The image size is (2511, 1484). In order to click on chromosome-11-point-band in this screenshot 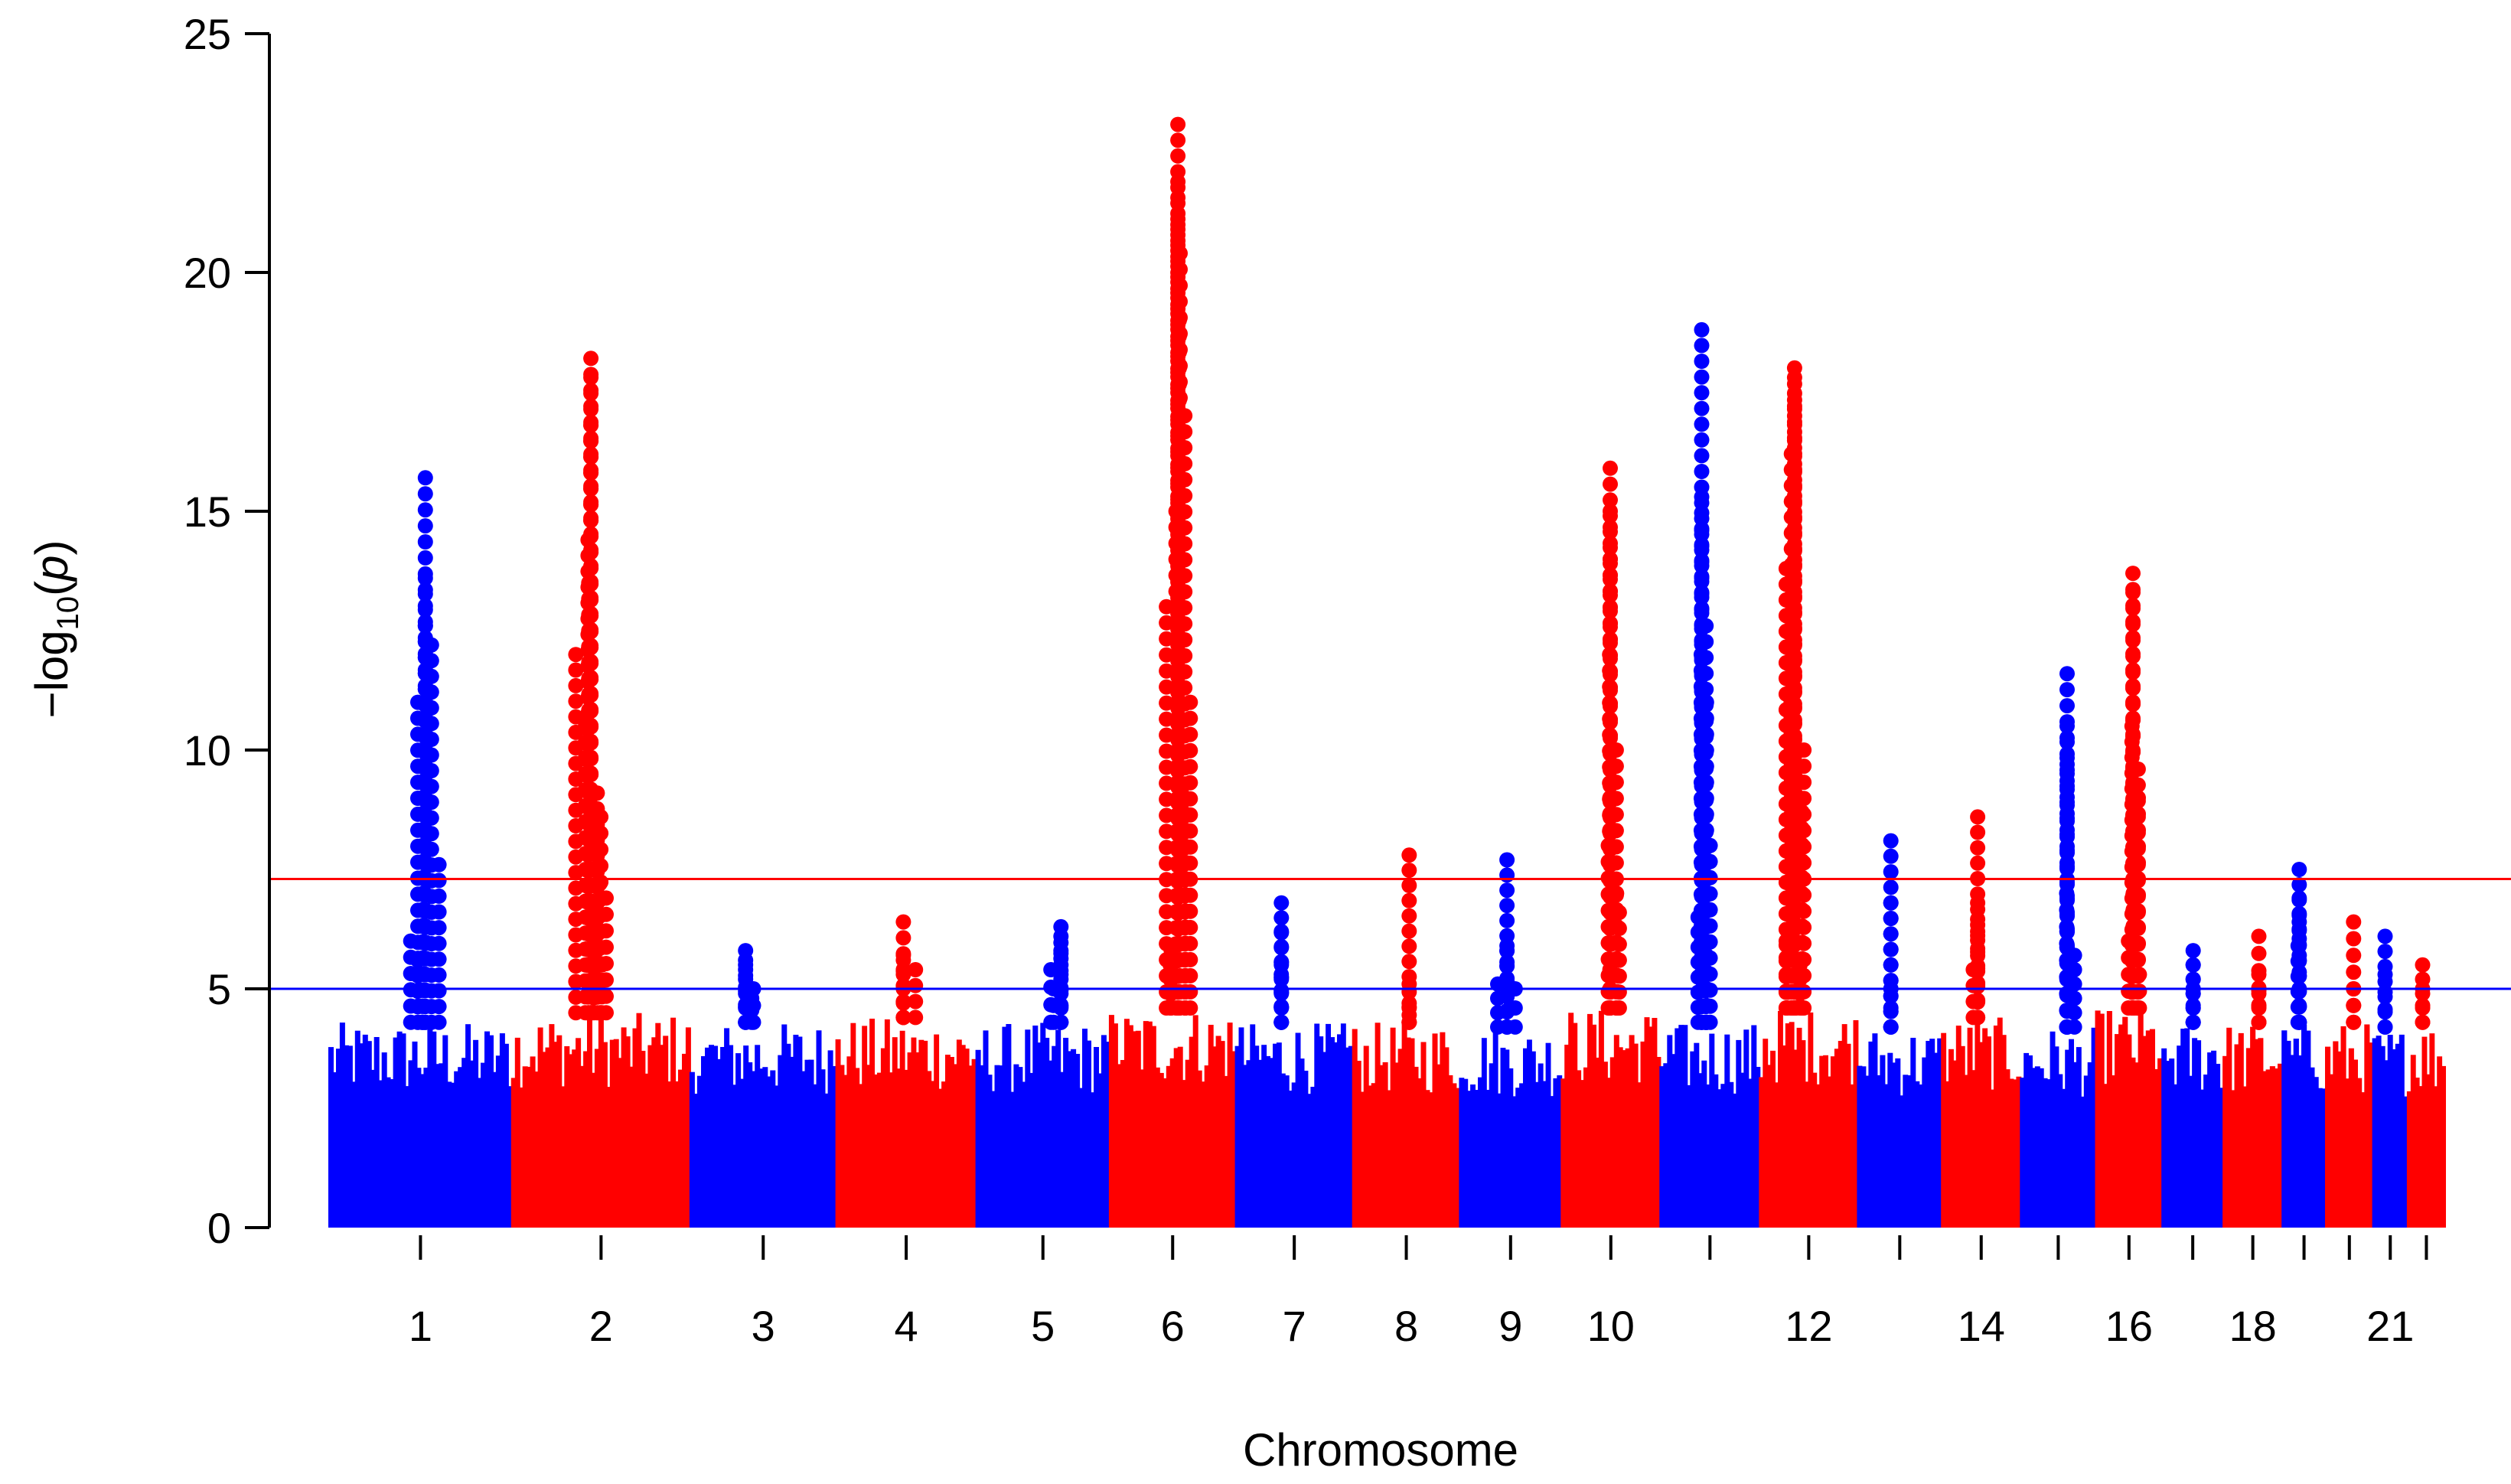, I will do `click(1723, 1156)`.